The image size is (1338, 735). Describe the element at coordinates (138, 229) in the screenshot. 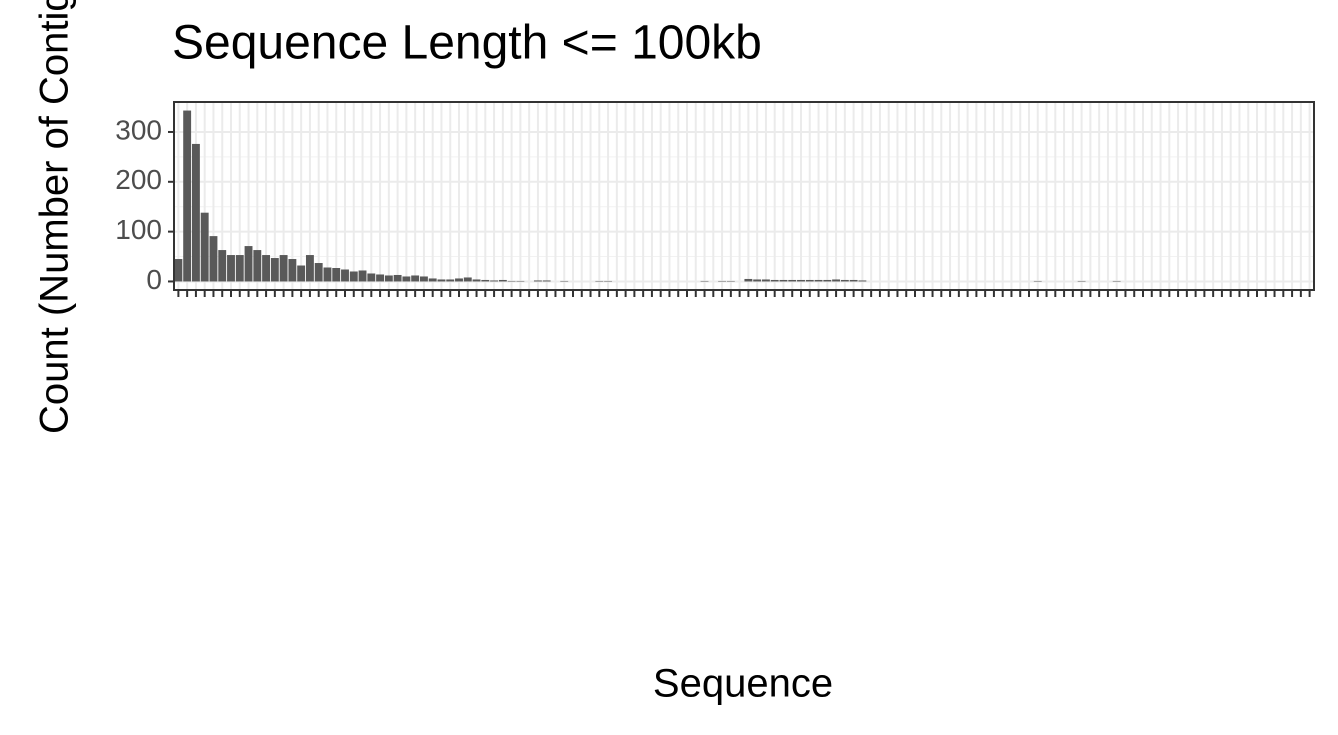

I see `y-tick-label: 100` at that location.